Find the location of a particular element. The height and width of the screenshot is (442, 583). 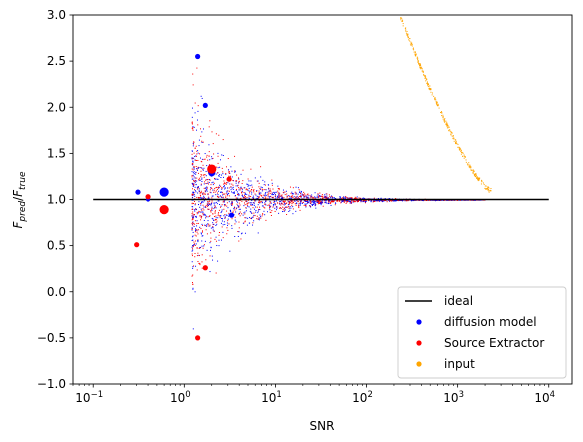

y-axis-label: Fpred/Ftrue is located at coordinates (19, 199).